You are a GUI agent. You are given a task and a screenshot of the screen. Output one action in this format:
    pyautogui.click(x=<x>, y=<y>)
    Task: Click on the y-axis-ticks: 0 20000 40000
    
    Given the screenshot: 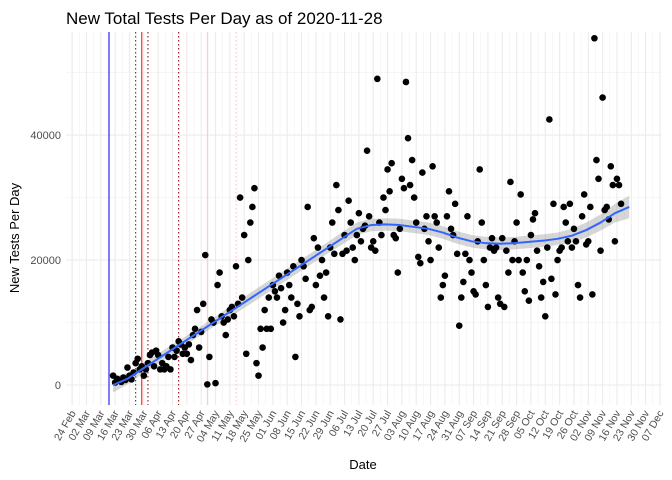 What is the action you would take?
    pyautogui.click(x=45, y=261)
    